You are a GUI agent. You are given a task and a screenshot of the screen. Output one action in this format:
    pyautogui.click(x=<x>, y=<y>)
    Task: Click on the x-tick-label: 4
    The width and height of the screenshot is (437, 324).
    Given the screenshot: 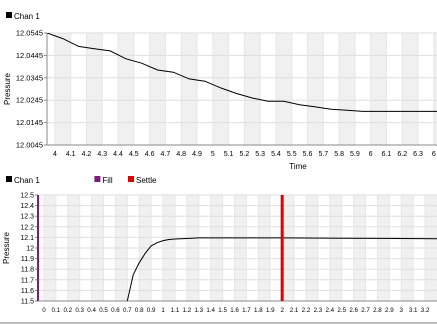 What is the action you would take?
    pyautogui.click(x=55, y=154)
    